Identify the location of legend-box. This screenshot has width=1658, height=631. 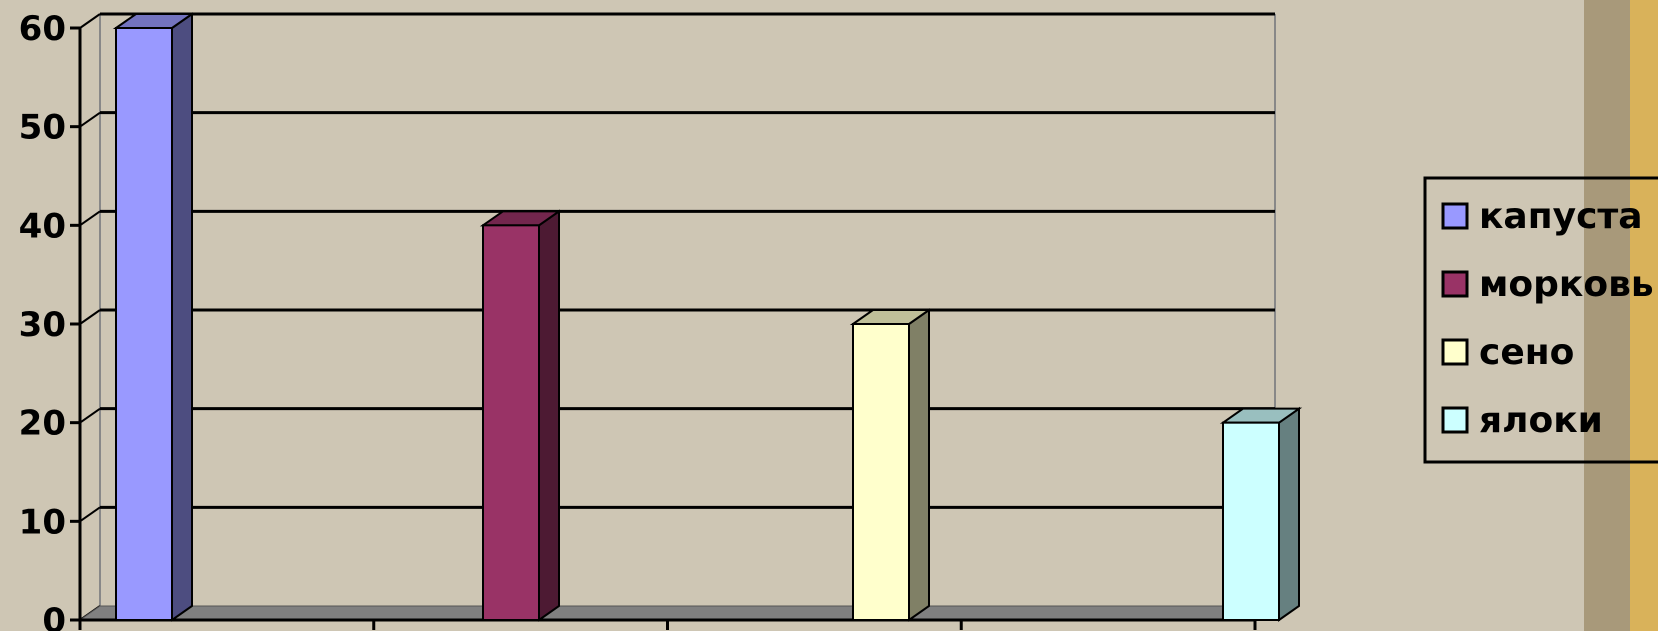
(1540, 320).